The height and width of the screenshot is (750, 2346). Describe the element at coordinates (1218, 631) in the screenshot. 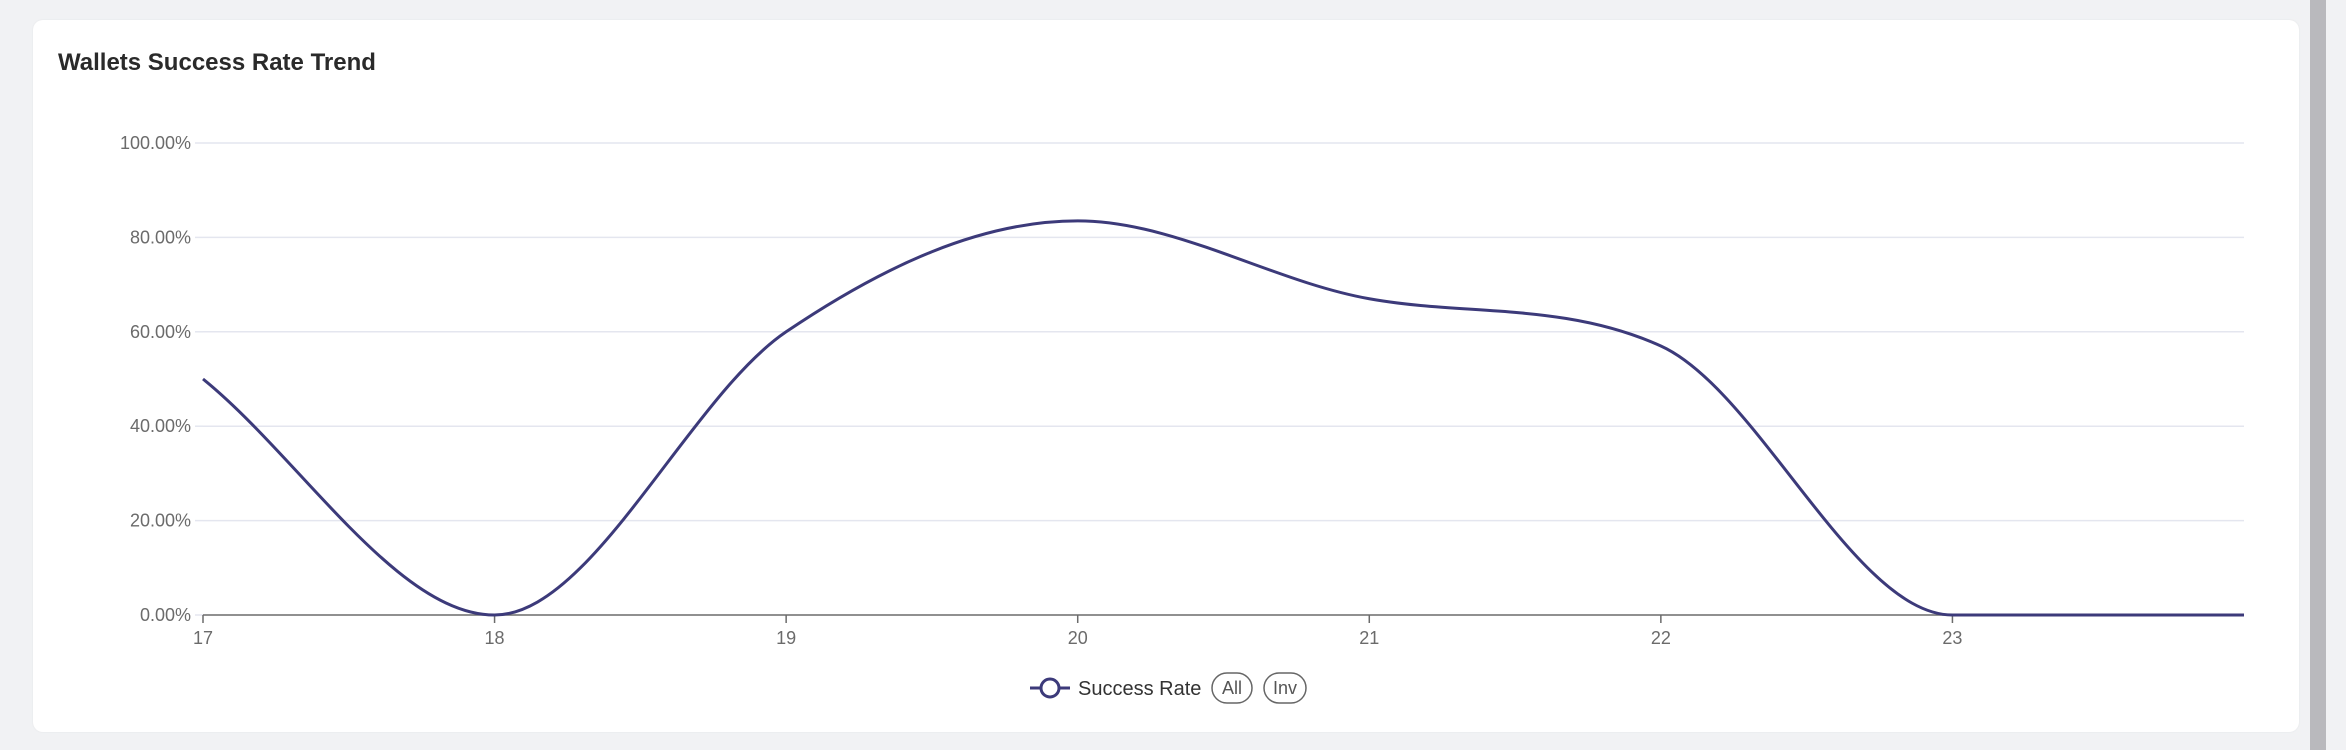

I see `x-axis: 17 18 19 20 21 22 23` at that location.